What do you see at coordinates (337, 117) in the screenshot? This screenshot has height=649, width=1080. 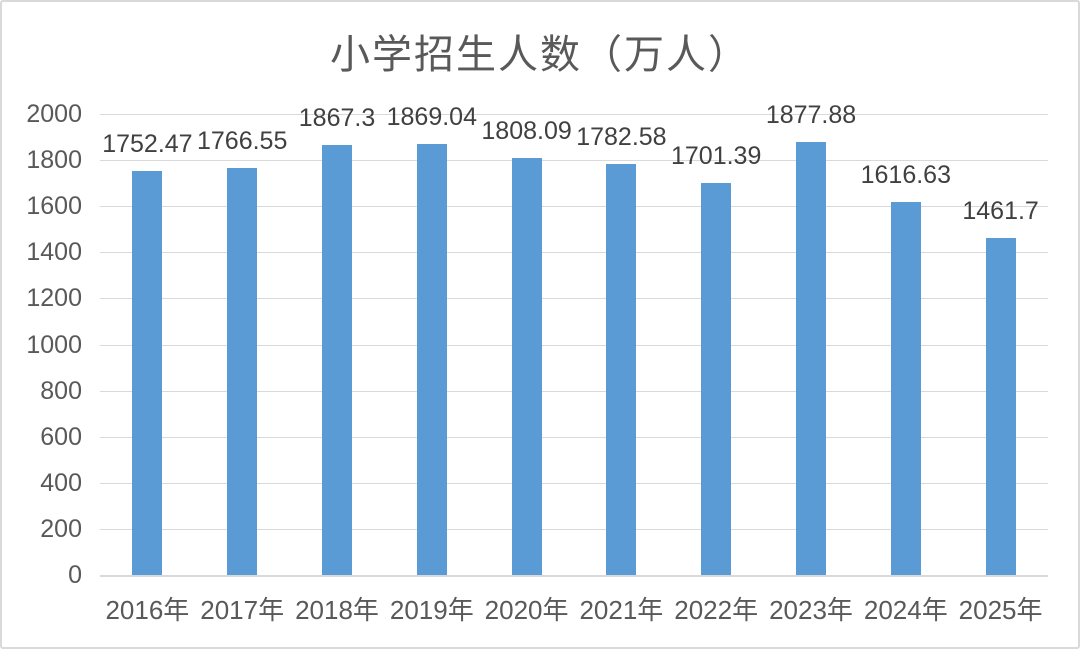 I see `bar-data-label: 1867.3` at bounding box center [337, 117].